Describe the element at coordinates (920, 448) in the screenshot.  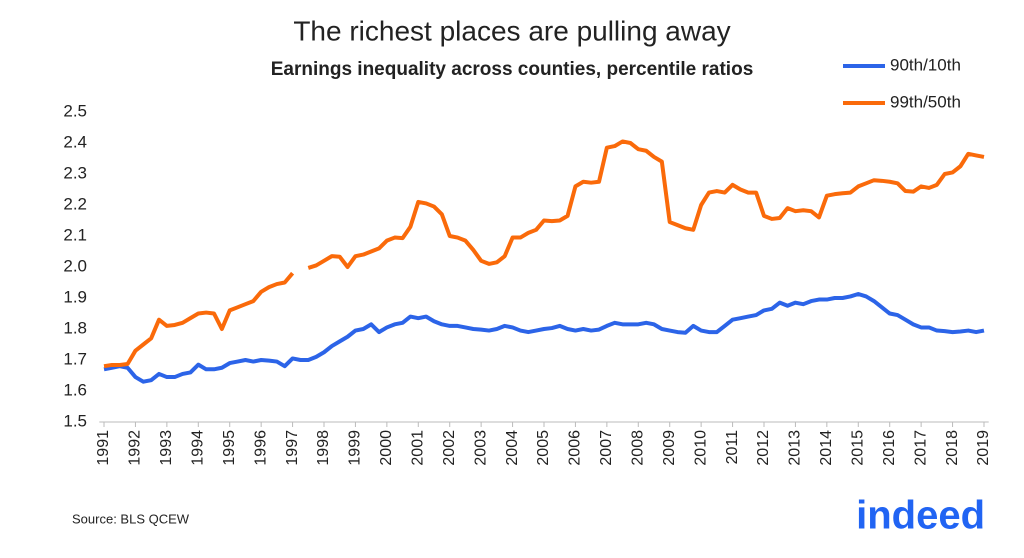
I see `x-tick-label: 2017` at that location.